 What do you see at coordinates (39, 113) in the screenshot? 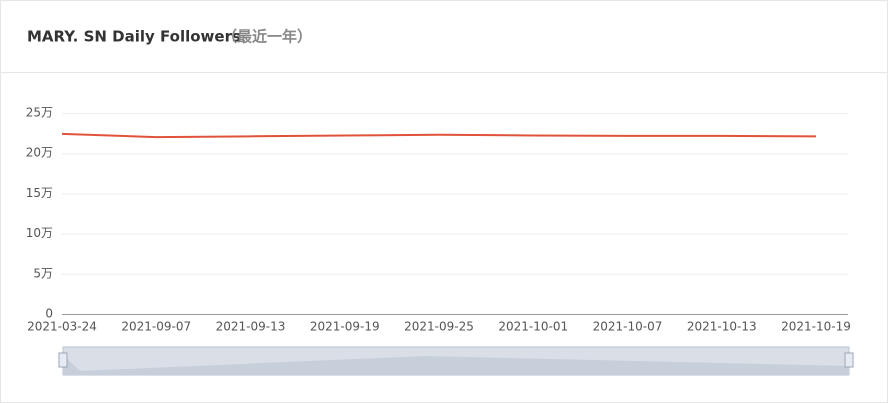
I see `y-tick-label: 25万` at bounding box center [39, 113].